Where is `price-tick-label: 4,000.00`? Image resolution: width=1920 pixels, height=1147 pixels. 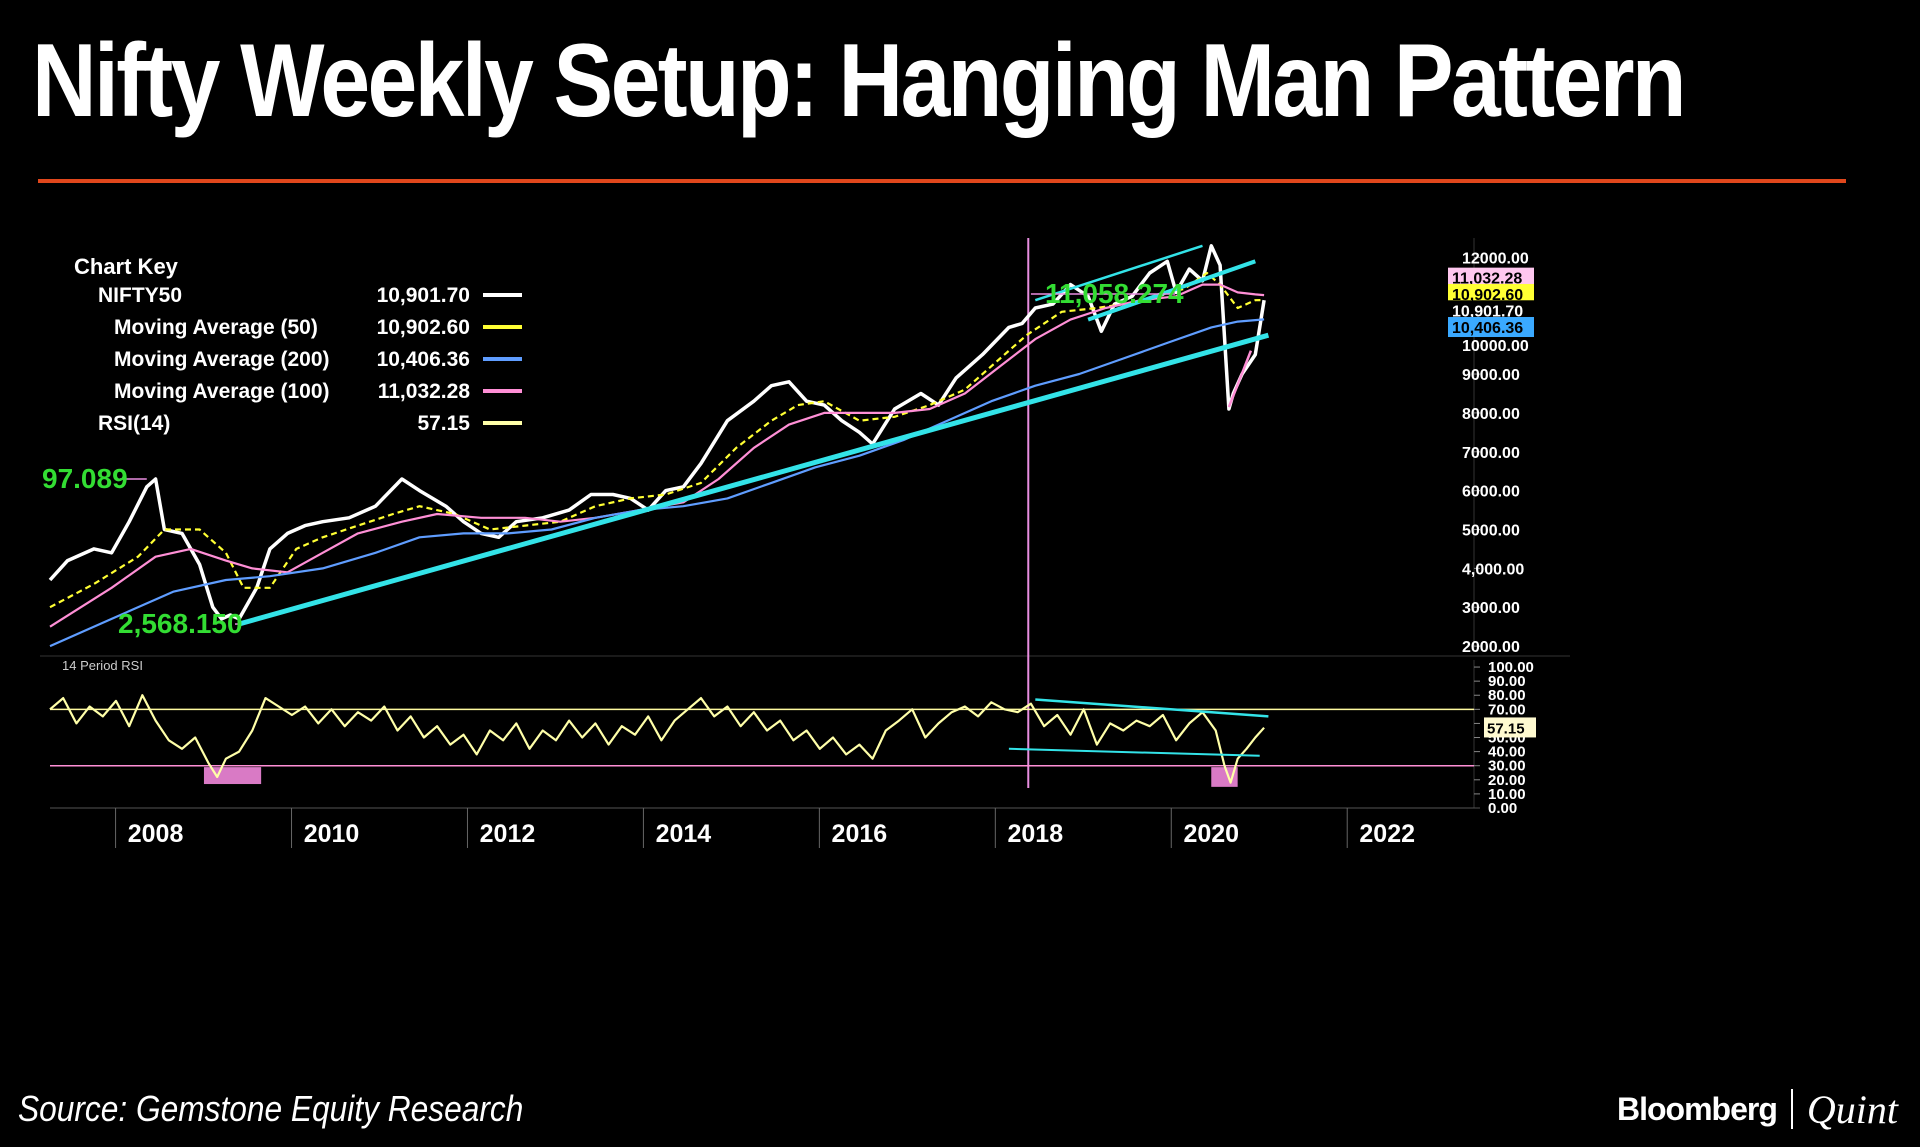 price-tick-label: 4,000.00 is located at coordinates (1493, 569).